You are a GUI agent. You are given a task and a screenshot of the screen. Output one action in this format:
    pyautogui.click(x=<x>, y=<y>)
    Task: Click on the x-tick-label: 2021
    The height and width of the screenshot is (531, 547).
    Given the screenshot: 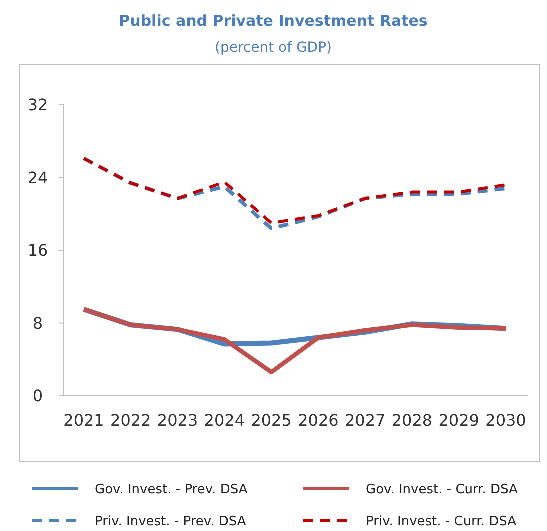 What is the action you would take?
    pyautogui.click(x=84, y=420)
    